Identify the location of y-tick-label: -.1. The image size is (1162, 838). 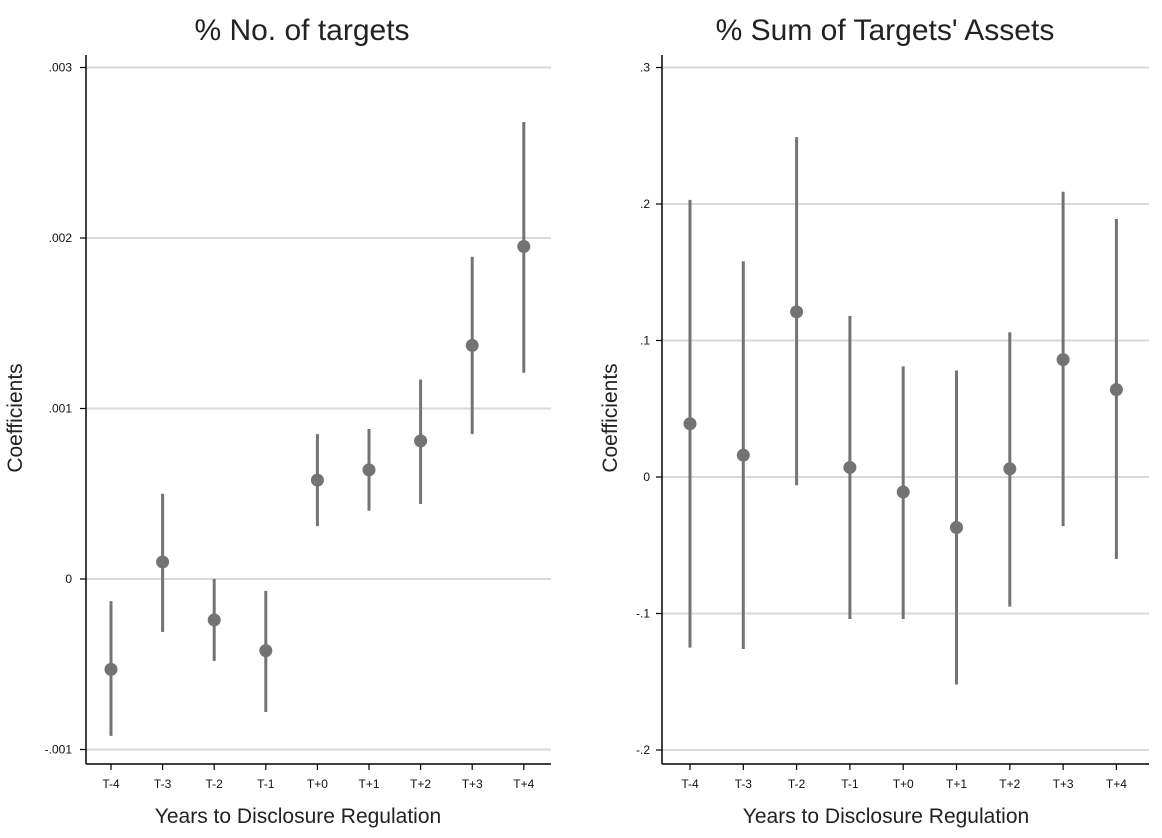
(643, 614).